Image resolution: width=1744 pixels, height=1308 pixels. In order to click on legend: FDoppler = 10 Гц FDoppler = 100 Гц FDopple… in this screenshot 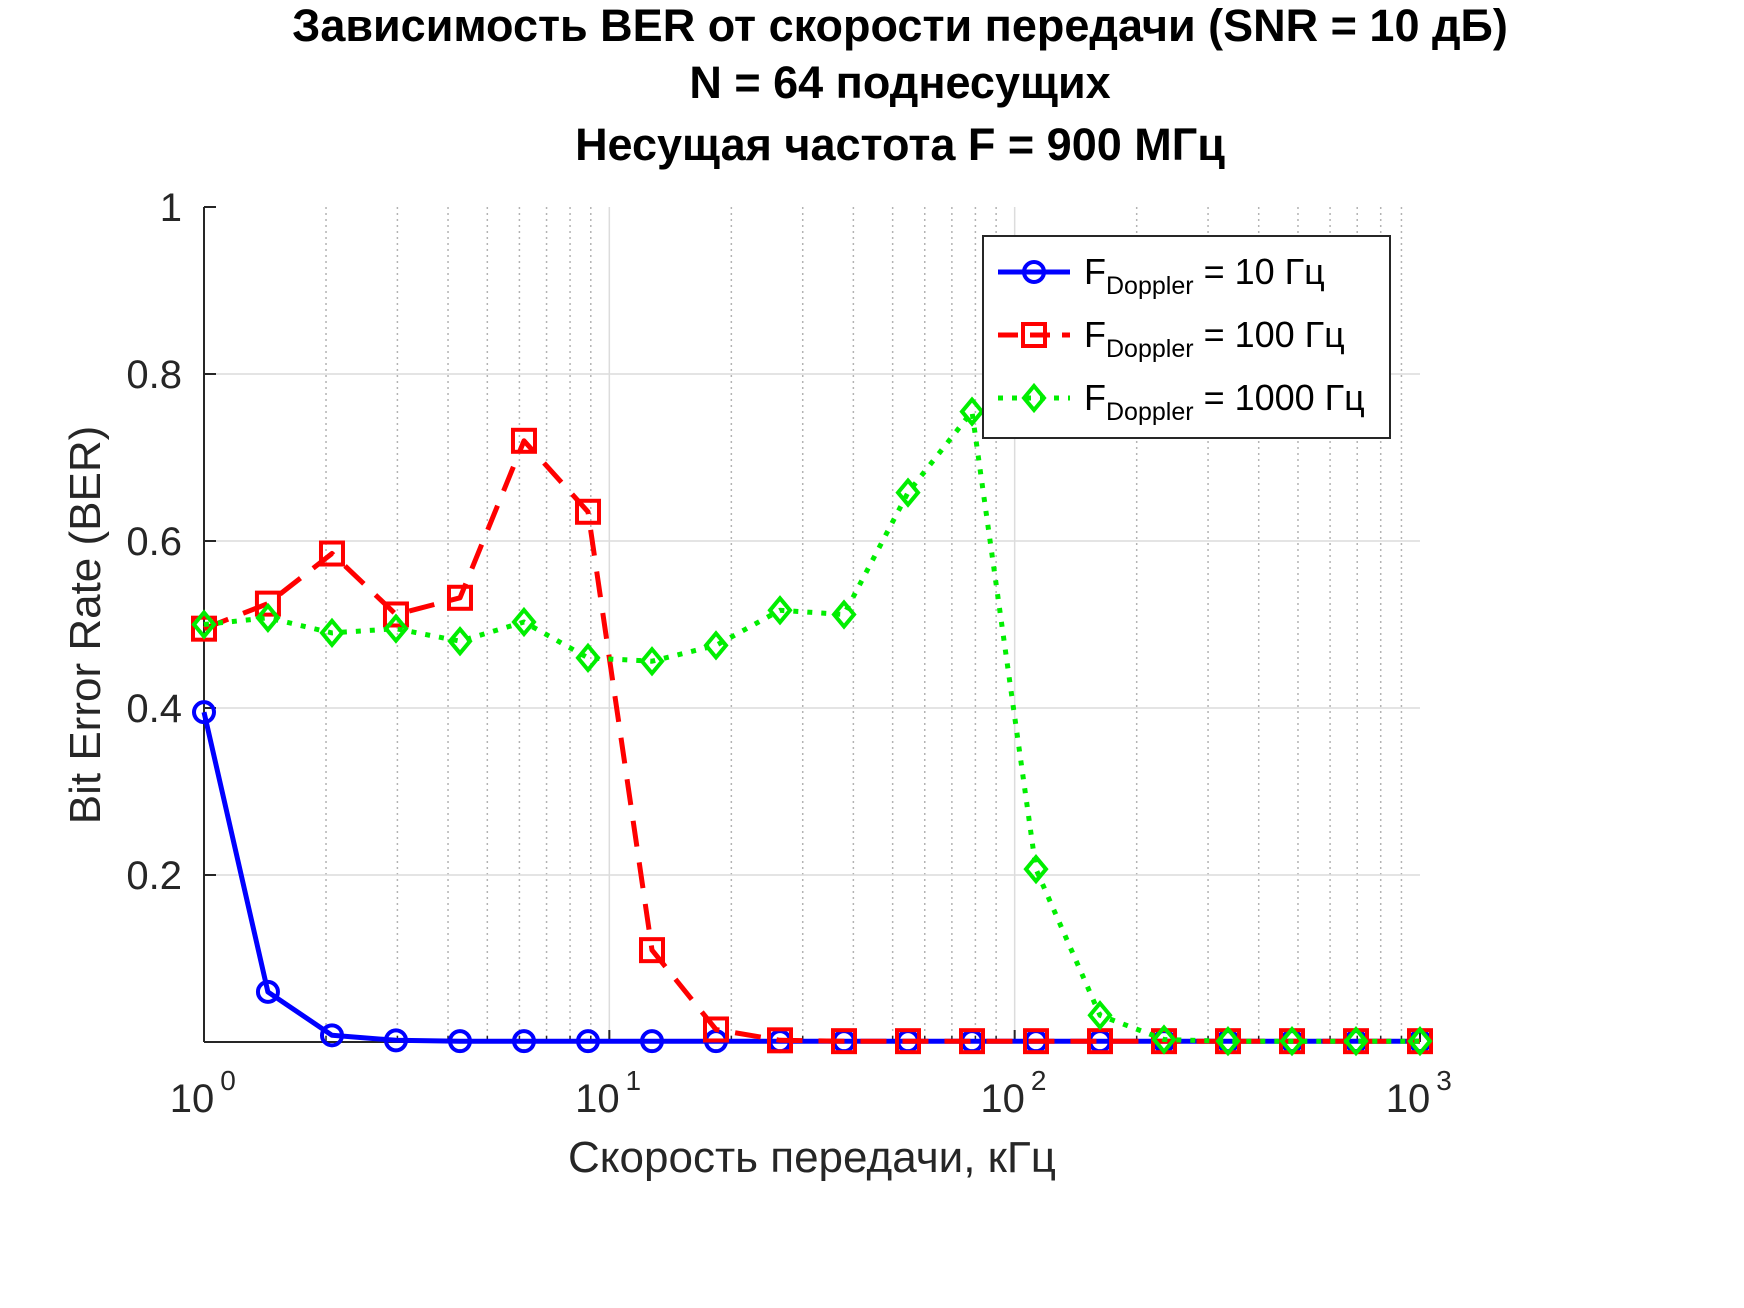, I will do `click(1186, 337)`.